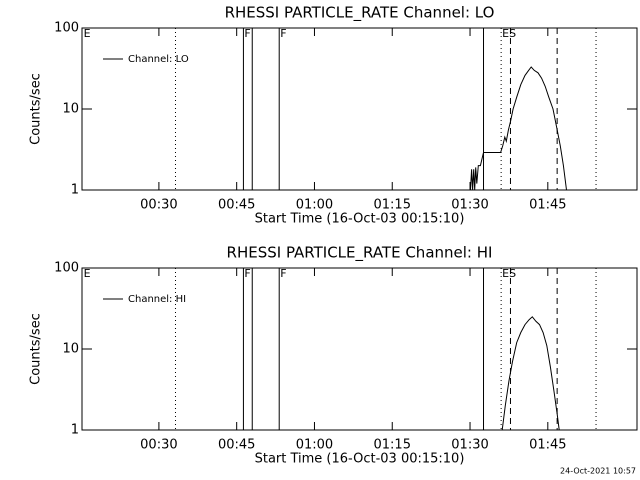 The height and width of the screenshot is (480, 640). What do you see at coordinates (598, 471) in the screenshot?
I see `footer: 24-Oct-2021 10:57` at bounding box center [598, 471].